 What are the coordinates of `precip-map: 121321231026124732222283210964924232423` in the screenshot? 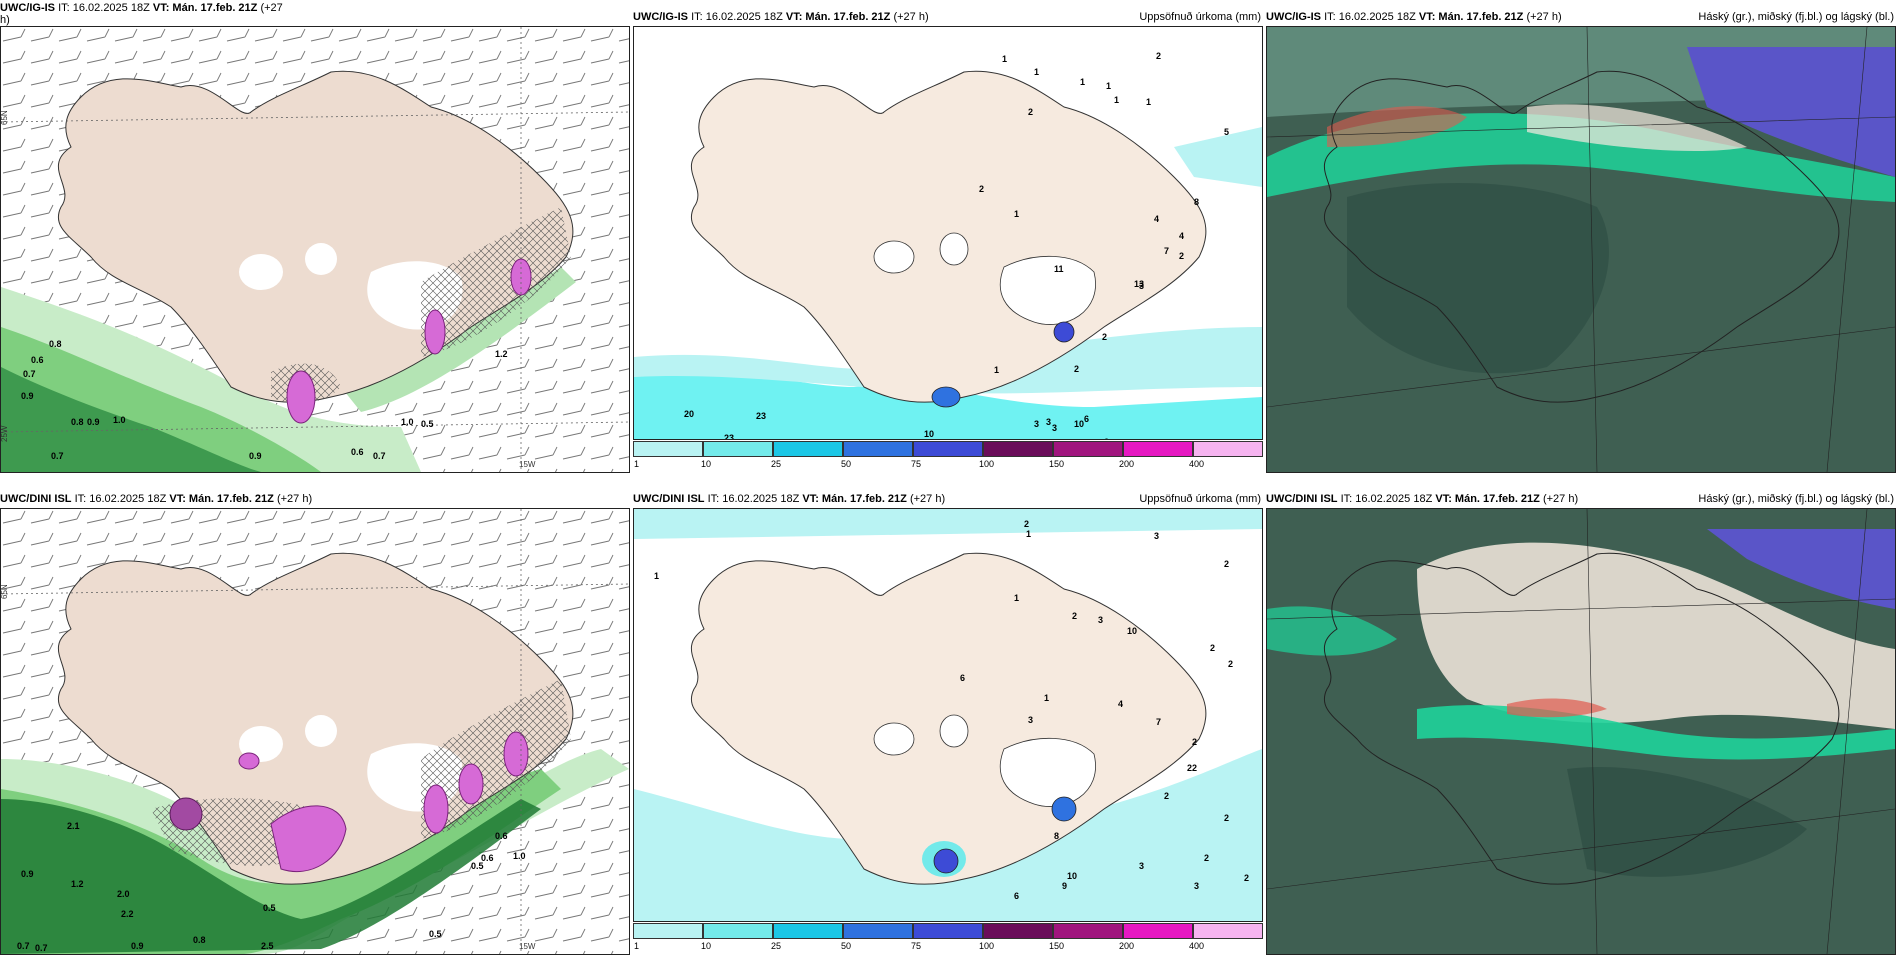 It's located at (948, 715).